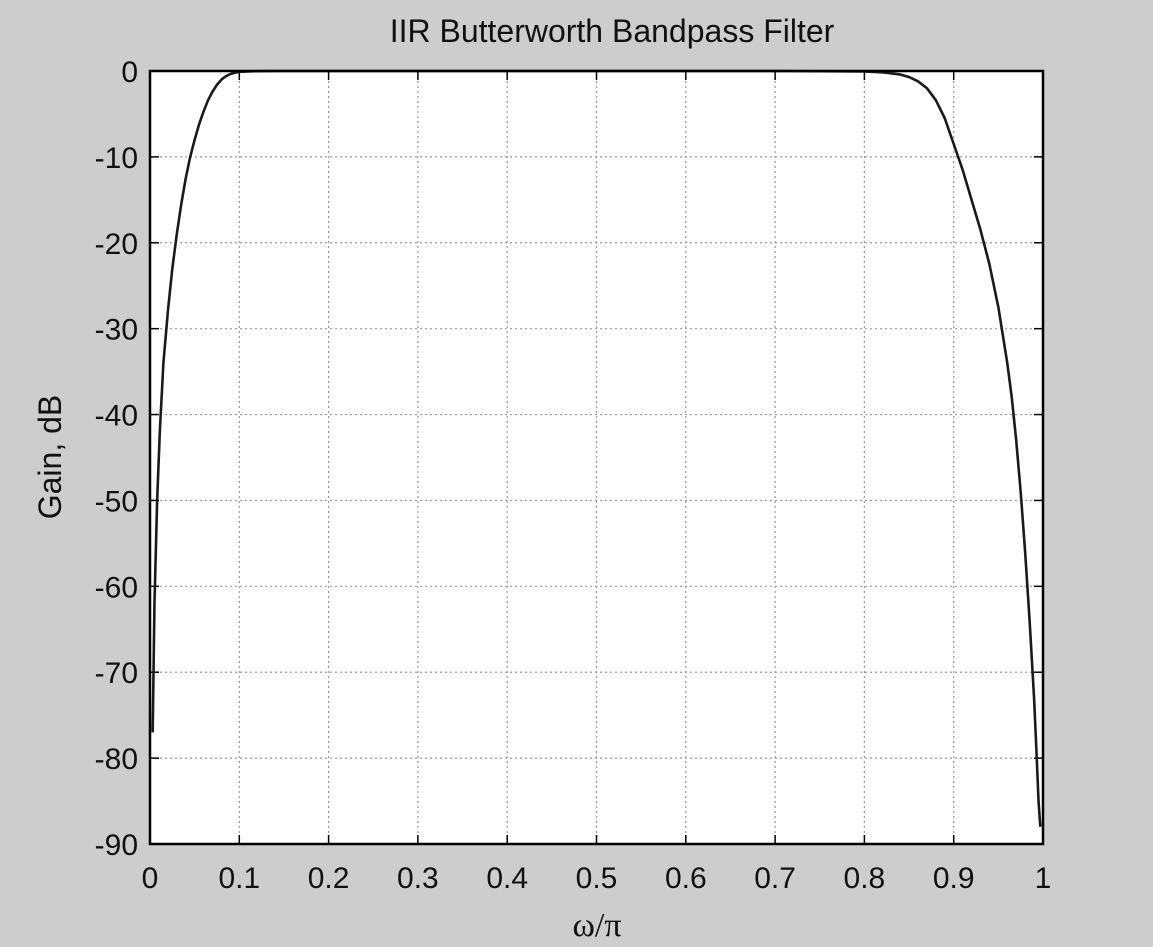 The height and width of the screenshot is (947, 1153). I want to click on x-tick-label: 0.1, so click(239, 878).